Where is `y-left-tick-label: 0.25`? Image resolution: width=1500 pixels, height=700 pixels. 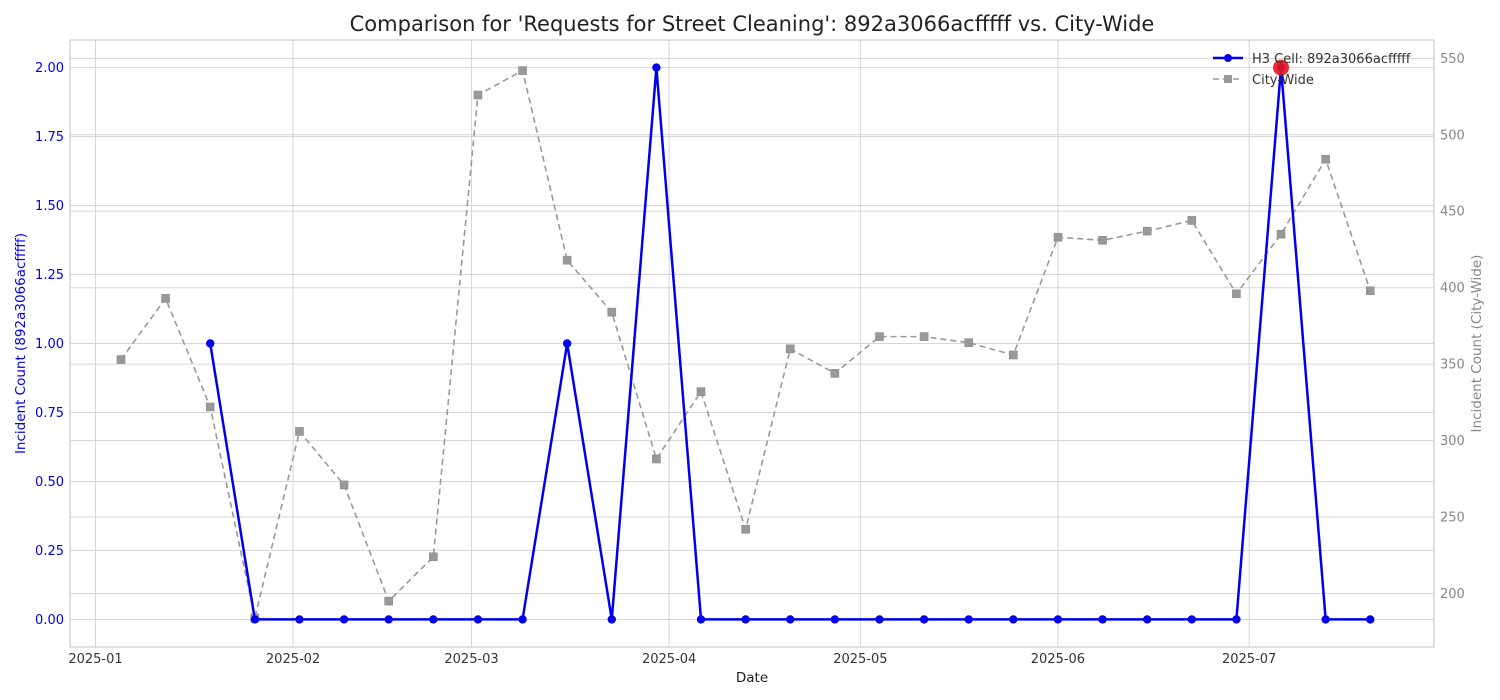 y-left-tick-label: 0.25 is located at coordinates (49, 551).